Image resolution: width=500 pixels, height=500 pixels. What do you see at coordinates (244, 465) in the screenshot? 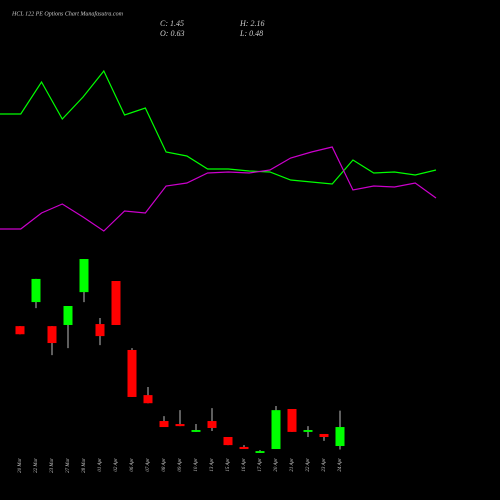
I see `x-tick-label: 16 Apr` at bounding box center [244, 465].